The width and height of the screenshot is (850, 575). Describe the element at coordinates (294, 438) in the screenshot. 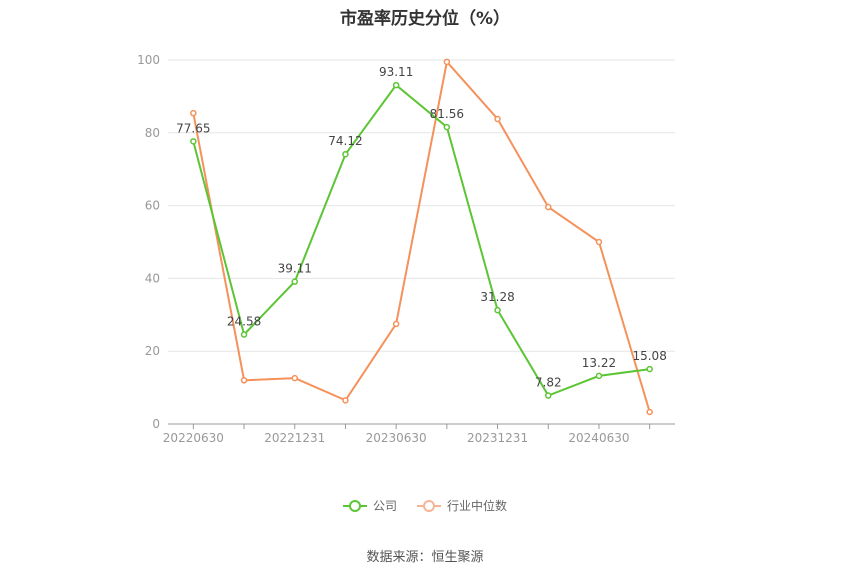

I see `x-tick-label: 20221231` at that location.